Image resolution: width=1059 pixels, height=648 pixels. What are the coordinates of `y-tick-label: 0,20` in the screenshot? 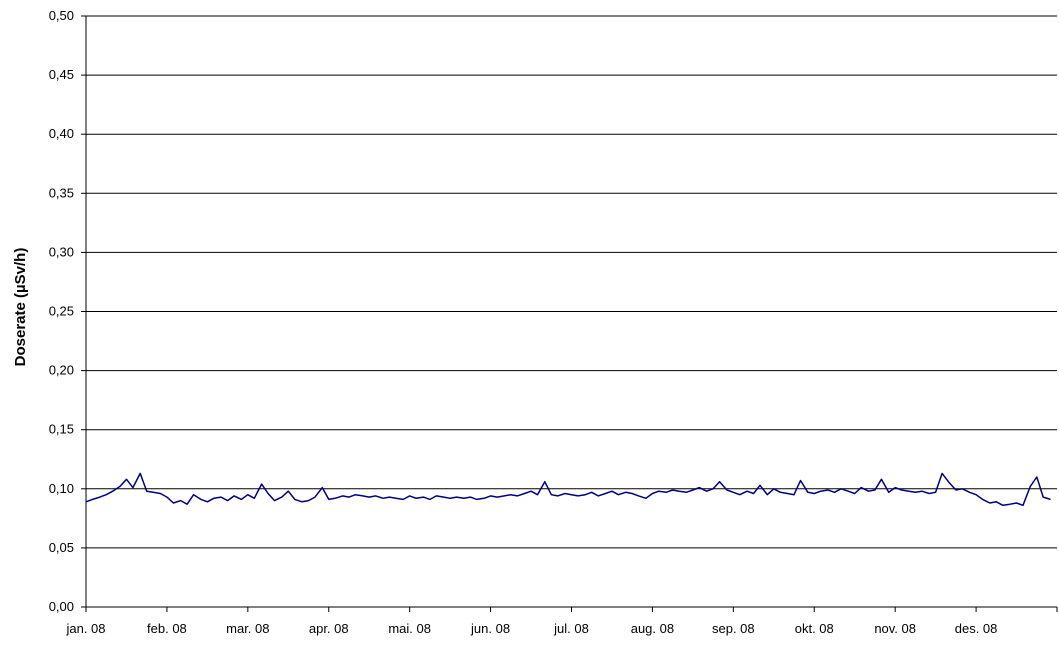 It's located at (61, 370).